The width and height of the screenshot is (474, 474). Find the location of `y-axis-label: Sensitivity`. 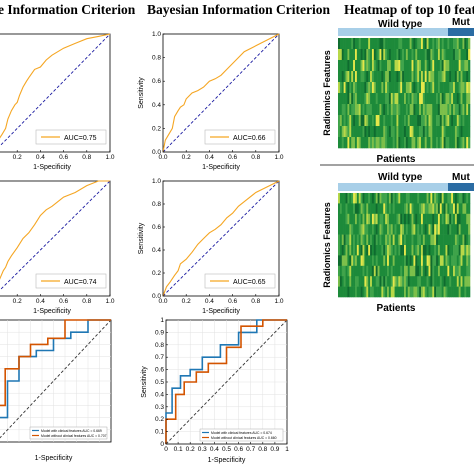

y-axis-label: Sensitivity is located at coordinates (141, 238).